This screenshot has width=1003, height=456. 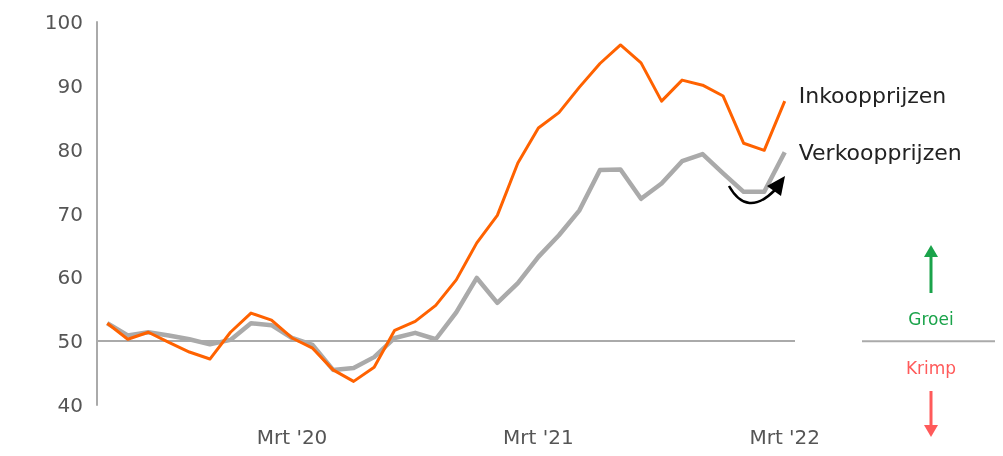 I want to click on y-tick-label: 40, so click(x=70, y=405).